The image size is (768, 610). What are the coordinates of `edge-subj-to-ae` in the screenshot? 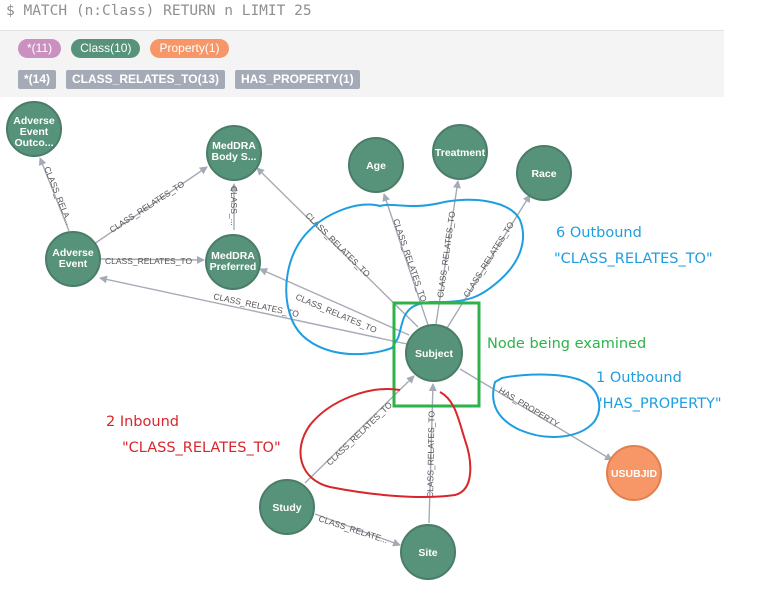 It's located at (253, 310).